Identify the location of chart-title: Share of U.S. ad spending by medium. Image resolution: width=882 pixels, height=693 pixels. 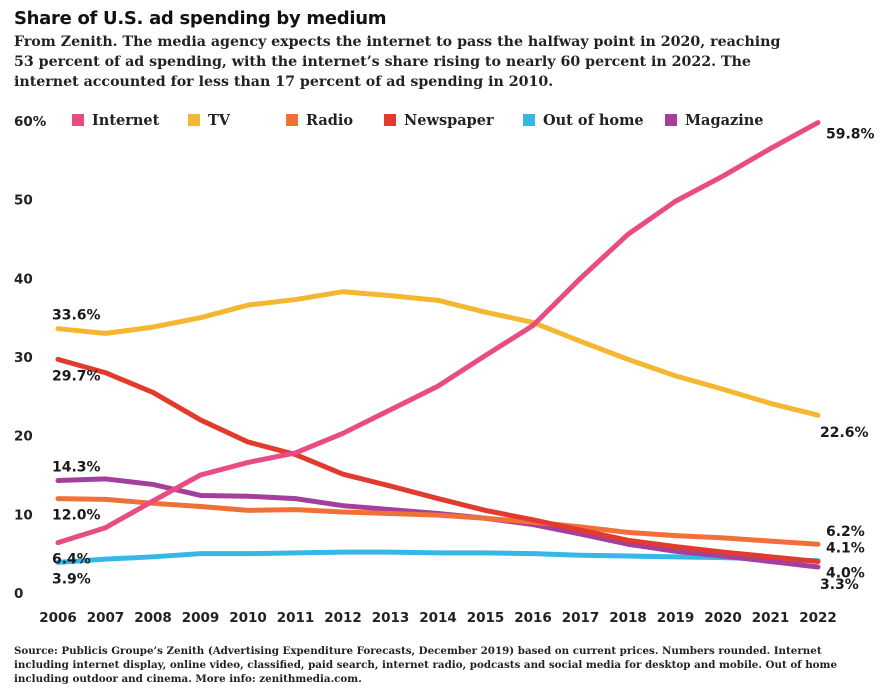
(200, 18).